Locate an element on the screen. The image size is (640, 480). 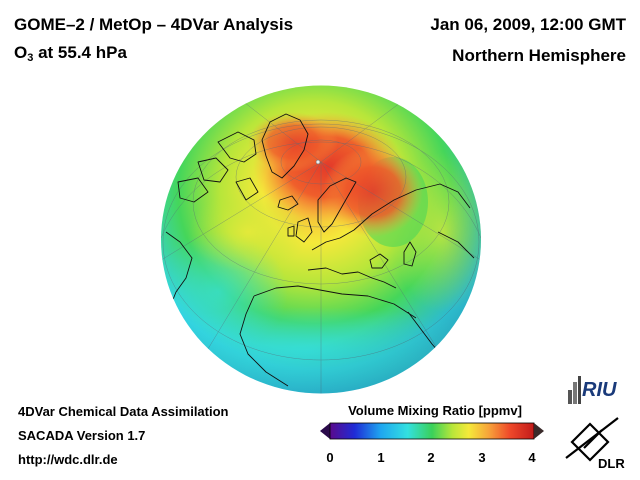
colorbar-tick: 3 is located at coordinates (482, 457).